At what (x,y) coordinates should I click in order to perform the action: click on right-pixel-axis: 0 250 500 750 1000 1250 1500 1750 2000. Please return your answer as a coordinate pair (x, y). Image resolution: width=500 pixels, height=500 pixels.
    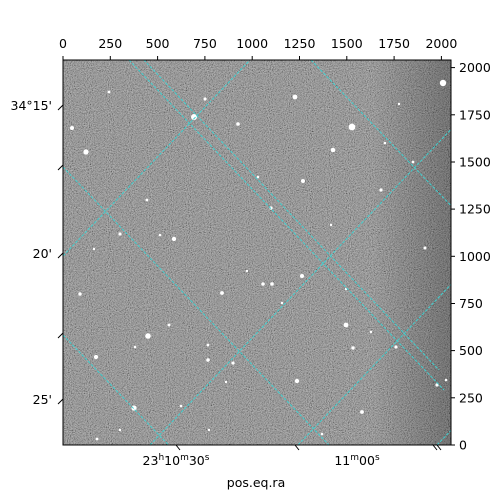
    Looking at the image, I should click on (471, 256).